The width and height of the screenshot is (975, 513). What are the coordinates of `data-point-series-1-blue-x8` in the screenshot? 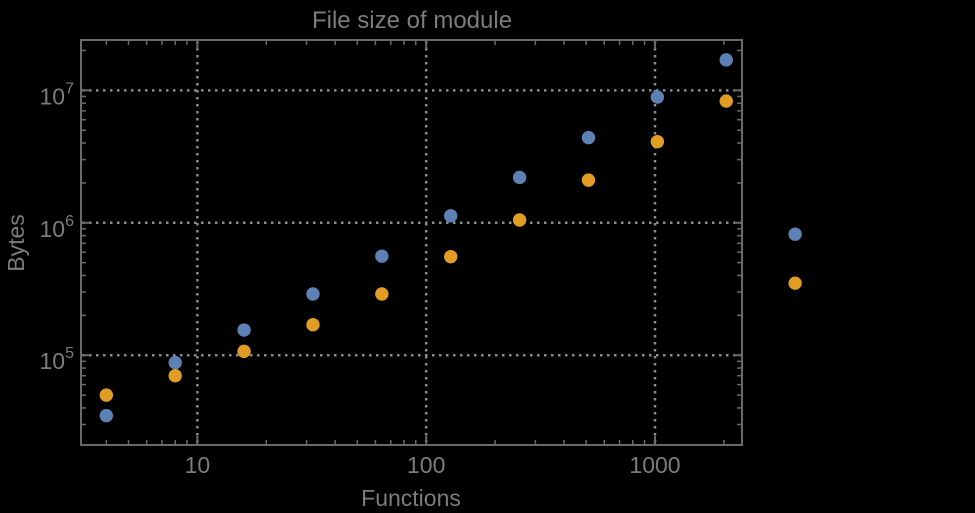 It's located at (175, 362).